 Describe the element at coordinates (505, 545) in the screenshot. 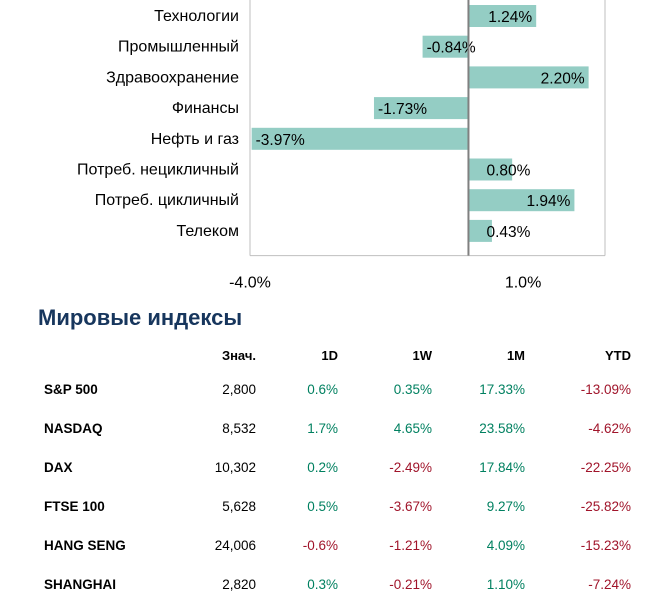

I see `cell-m1: 4.09%` at that location.